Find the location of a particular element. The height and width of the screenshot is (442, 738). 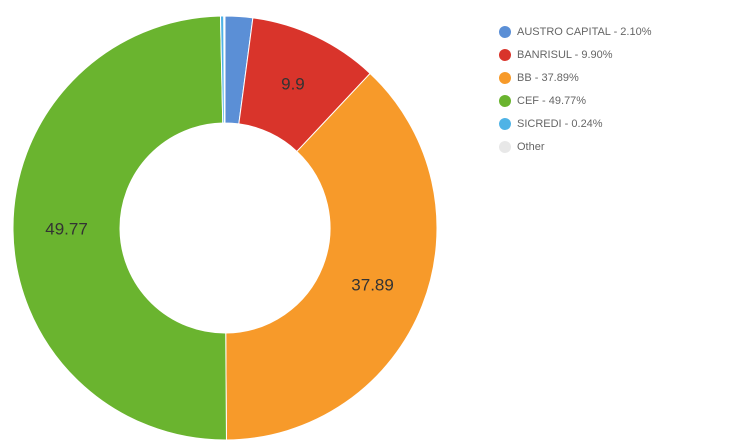

legend-label: CEF - 49.77% is located at coordinates (551, 101).